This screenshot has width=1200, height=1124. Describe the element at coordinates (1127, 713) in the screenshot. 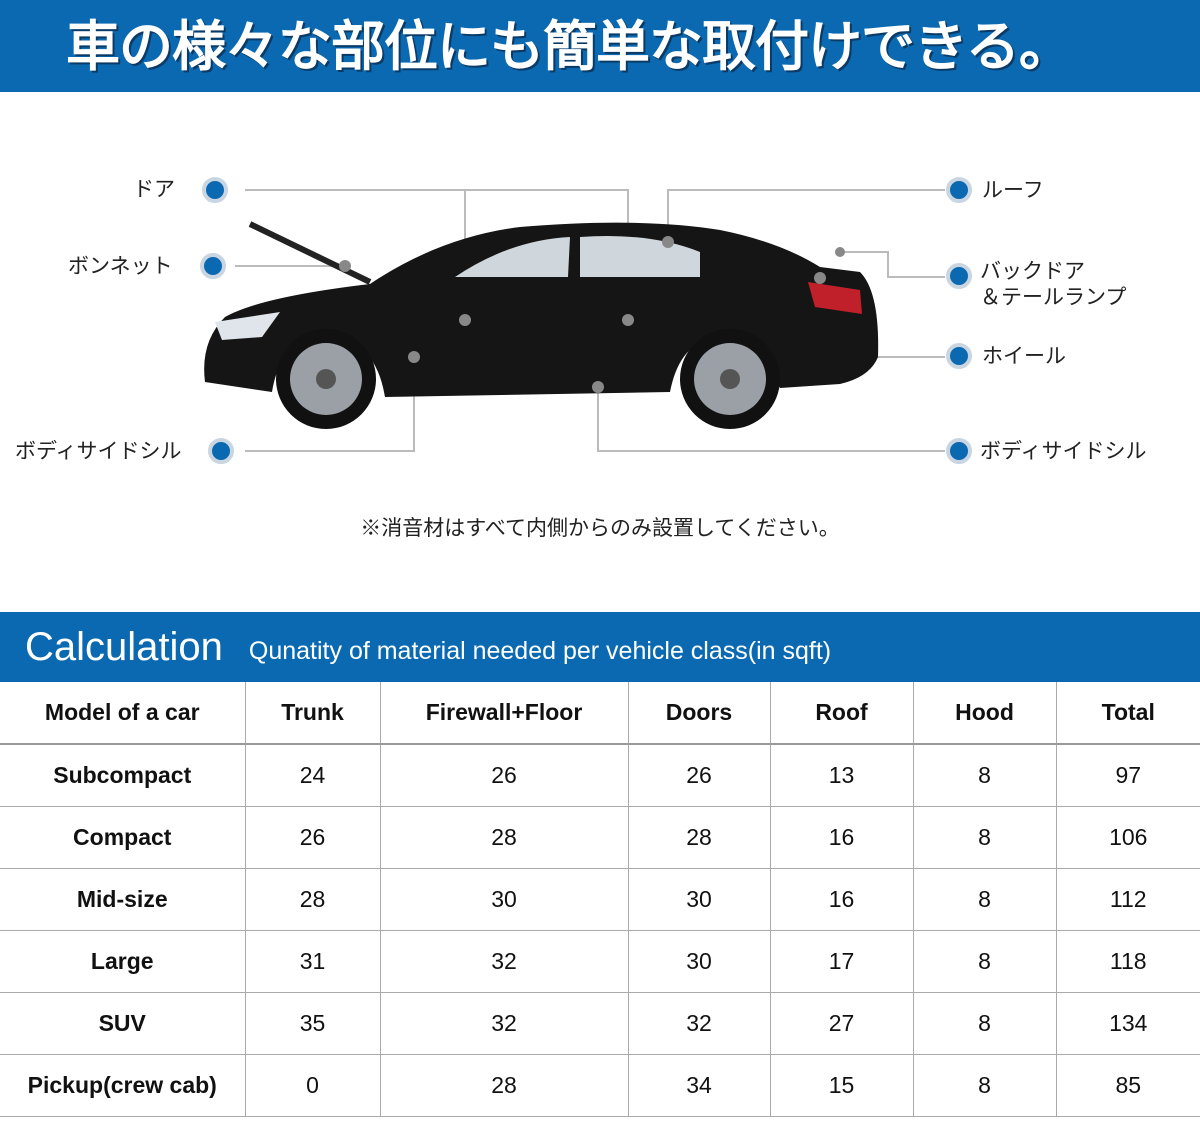

I see `header-total: Total` at that location.